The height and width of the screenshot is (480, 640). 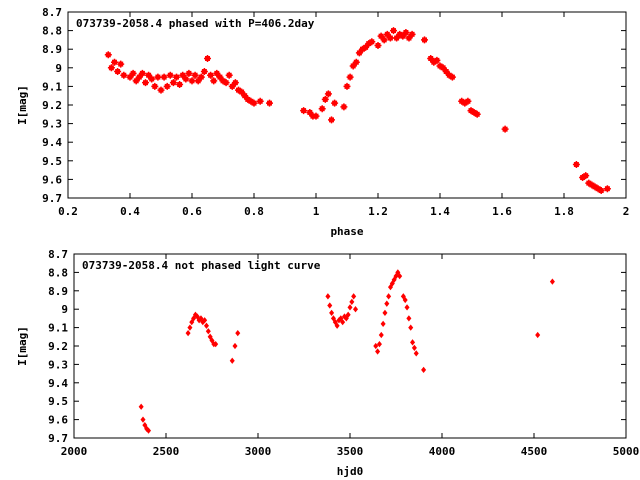 What do you see at coordinates (350, 471) in the screenshot?
I see `x-axis-label: hjd0` at bounding box center [350, 471].